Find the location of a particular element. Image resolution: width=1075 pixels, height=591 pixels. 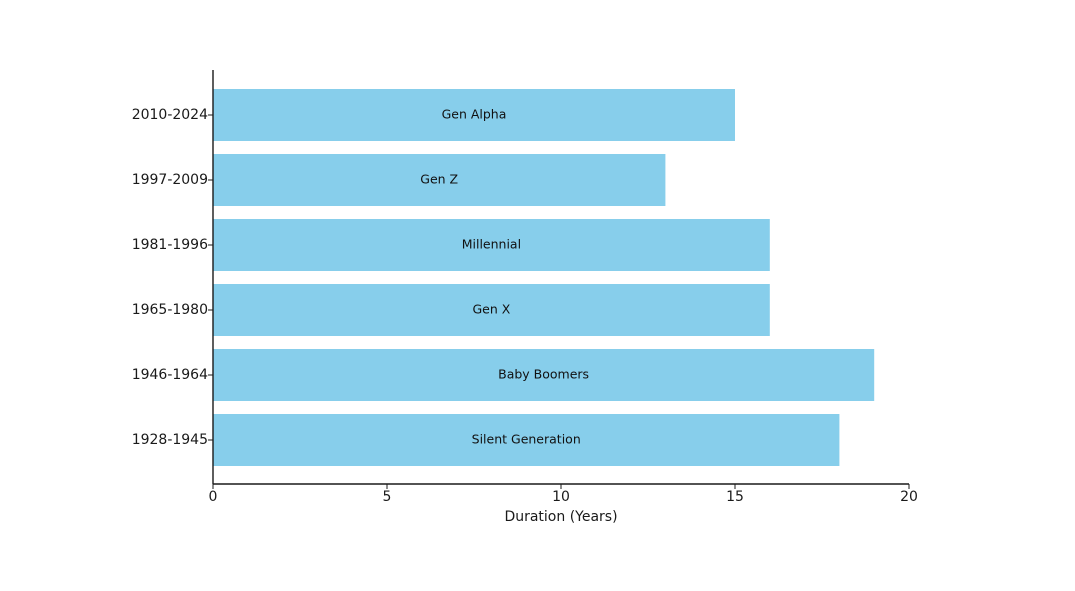

y-tick-label: 1981-1996 is located at coordinates (170, 245).